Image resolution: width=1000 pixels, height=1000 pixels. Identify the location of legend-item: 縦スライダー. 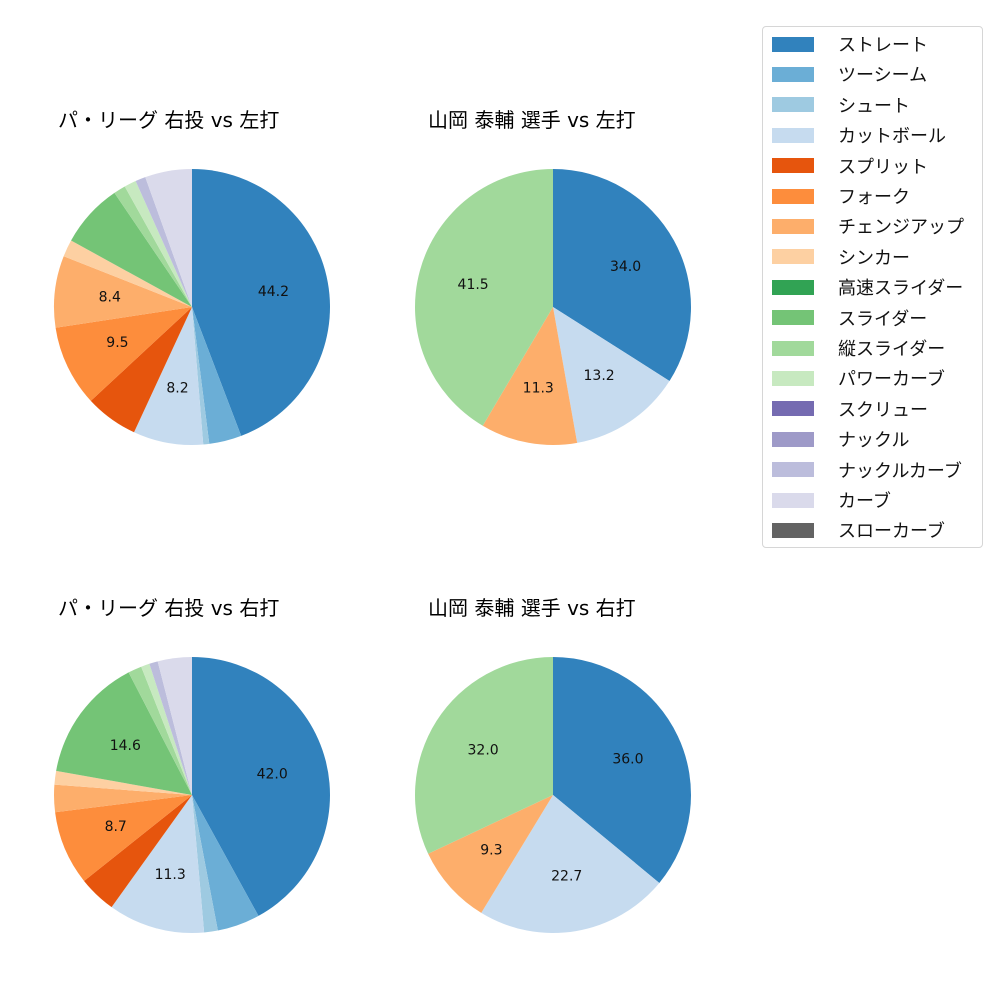
(854, 348).